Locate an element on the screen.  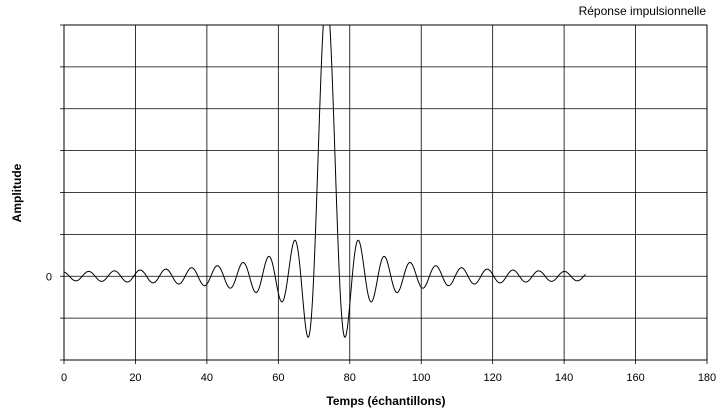
x-tick-label: 100 is located at coordinates (421, 378).